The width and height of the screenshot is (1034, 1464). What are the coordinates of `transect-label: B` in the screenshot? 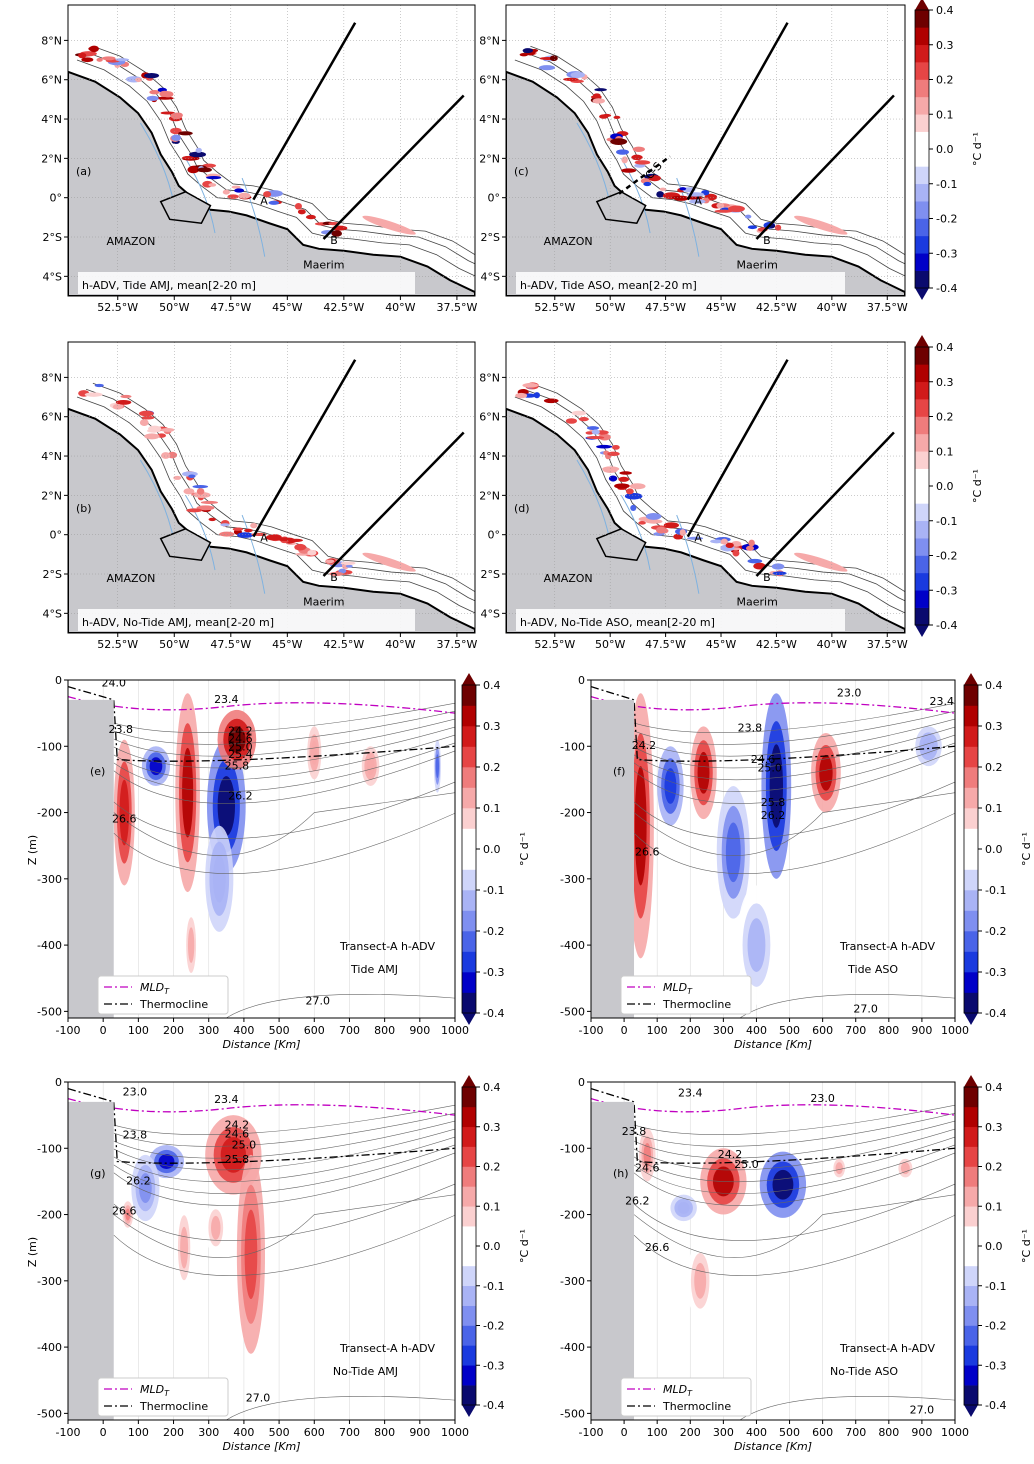 It's located at (334, 240).